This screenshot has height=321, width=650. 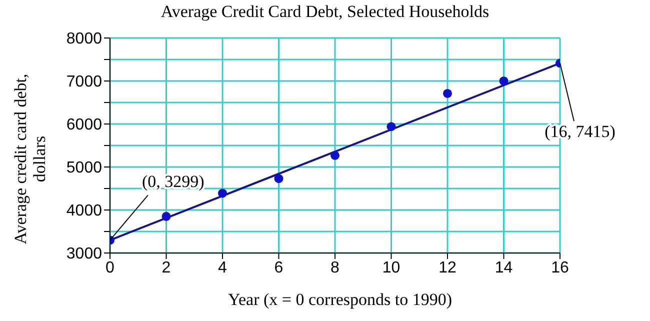 What do you see at coordinates (325, 12) in the screenshot?
I see `chart-title: Average Credit Card Debt, Selected Households` at bounding box center [325, 12].